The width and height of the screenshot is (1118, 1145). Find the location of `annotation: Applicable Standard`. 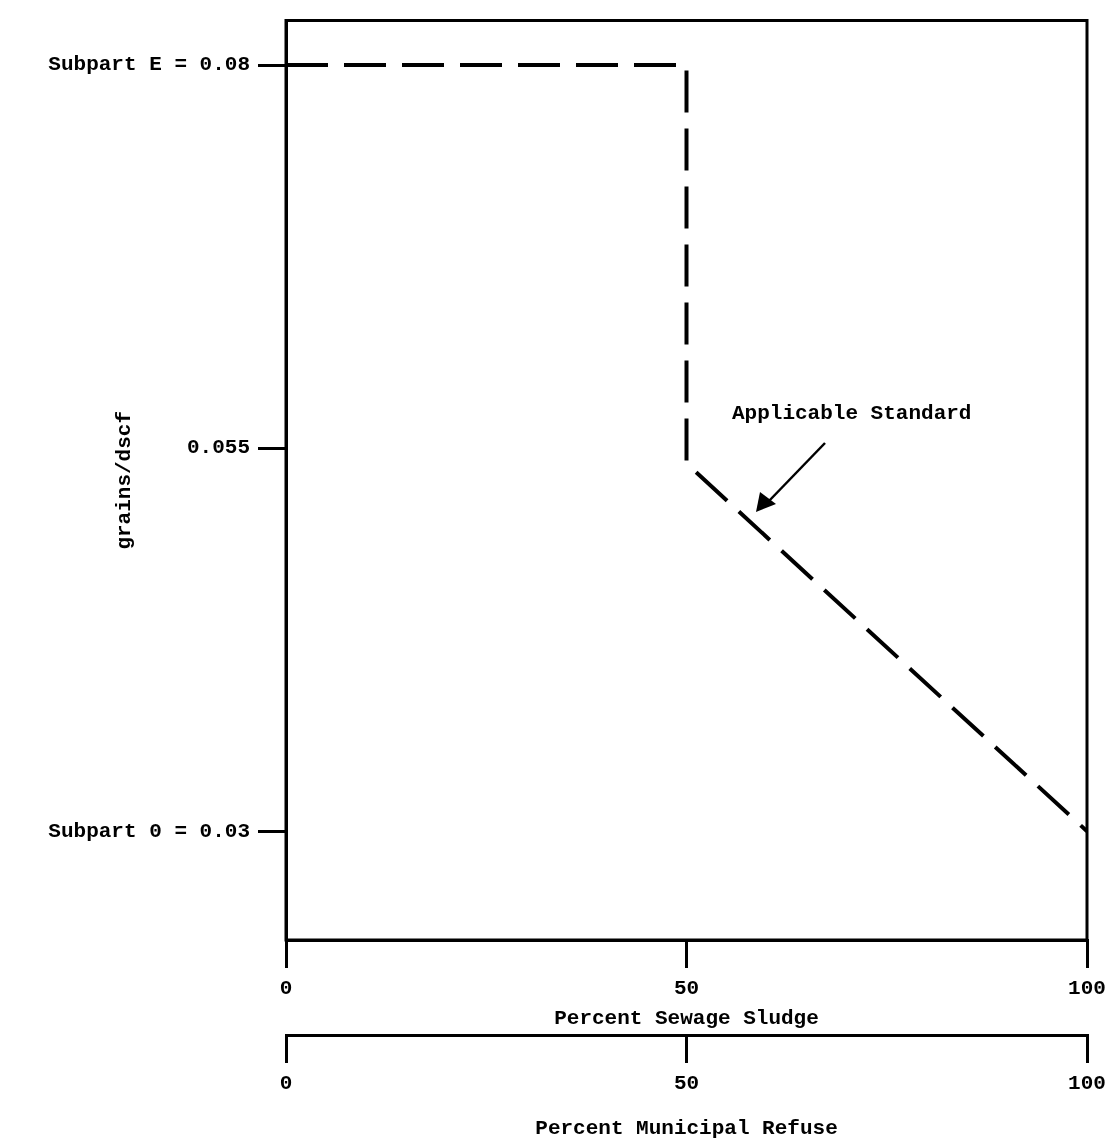

annotation: Applicable Standard is located at coordinates (852, 413).